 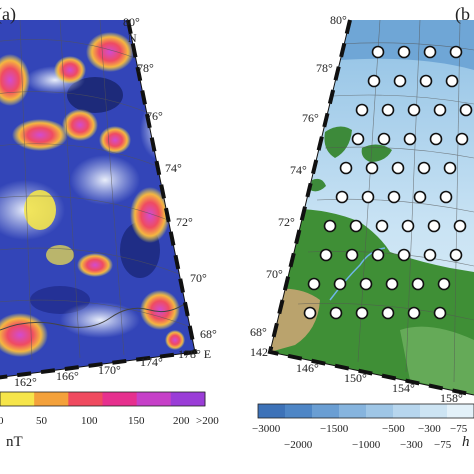 What do you see at coordinates (109, 370) in the screenshot?
I see `panel-a-lon-label: 170°` at bounding box center [109, 370].